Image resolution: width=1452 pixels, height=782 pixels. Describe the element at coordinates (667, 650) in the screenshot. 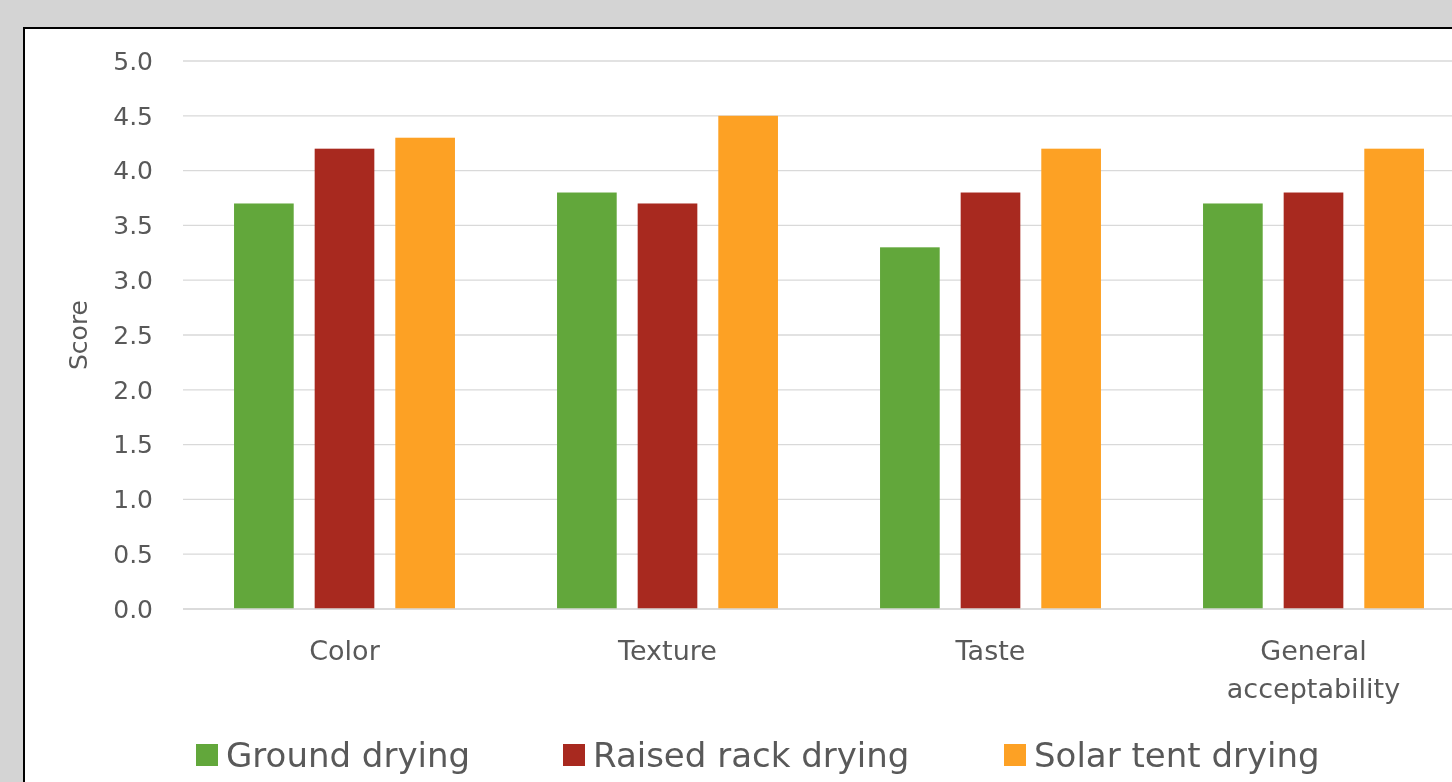

I see `x-tick-label: Texture` at that location.